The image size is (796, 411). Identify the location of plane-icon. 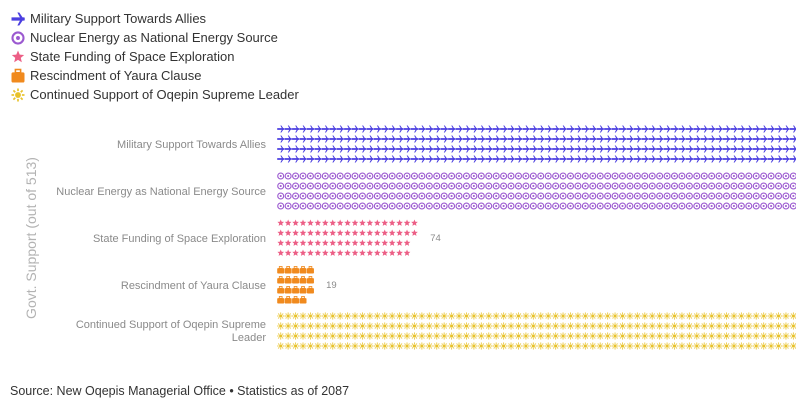
(18, 18).